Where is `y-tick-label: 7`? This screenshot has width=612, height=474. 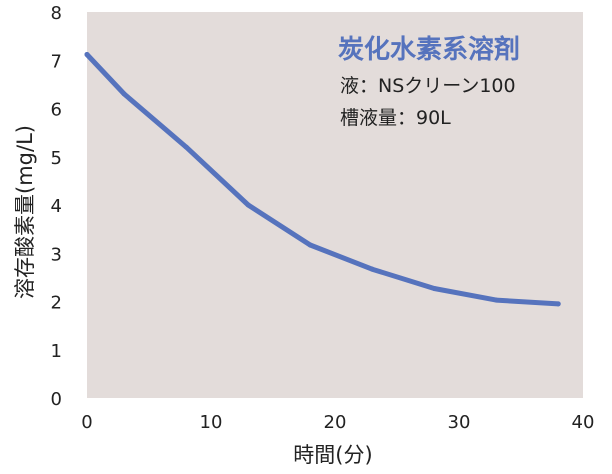 y-tick-label: 7 is located at coordinates (56, 61).